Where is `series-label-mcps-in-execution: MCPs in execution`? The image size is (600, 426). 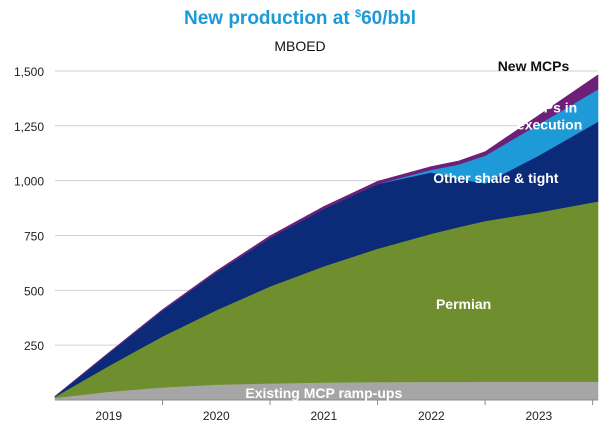 series-label-mcps-in-execution: MCPs in execution is located at coordinates (549, 116).